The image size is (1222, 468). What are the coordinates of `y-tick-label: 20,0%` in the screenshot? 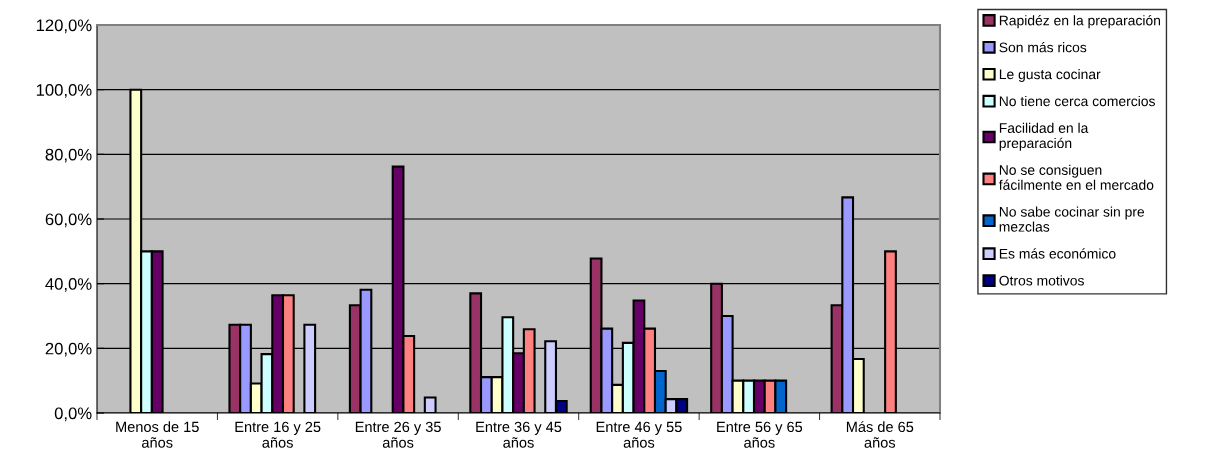 It's located at (68, 349).